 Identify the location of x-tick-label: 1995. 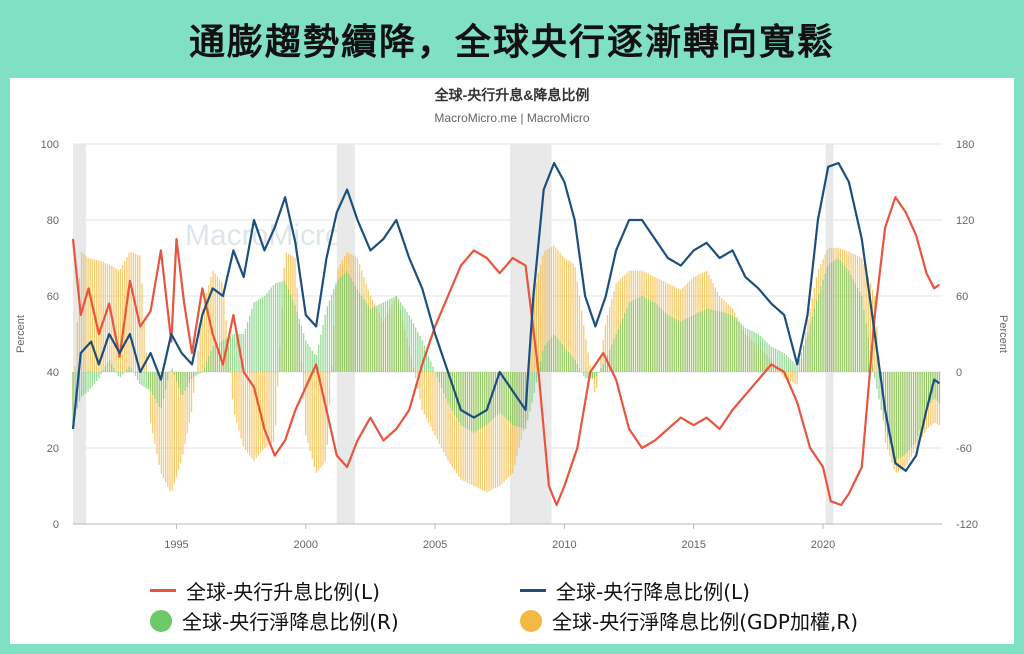
(176, 545).